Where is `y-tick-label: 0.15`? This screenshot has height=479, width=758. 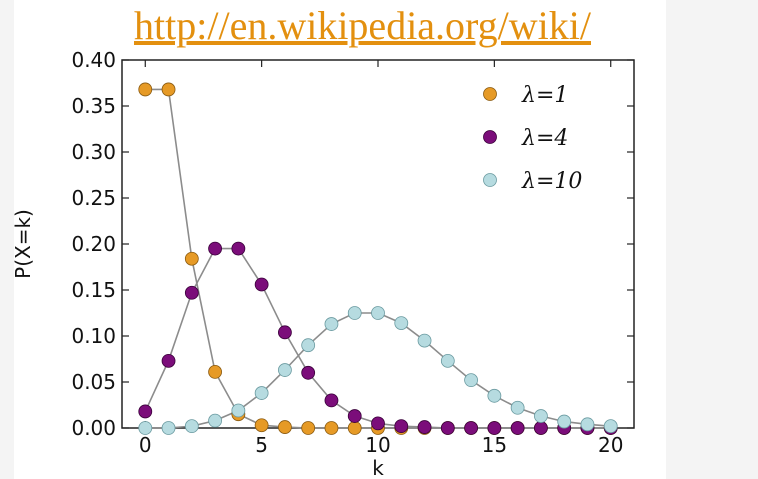
y-tick-label: 0.15 is located at coordinates (93, 290).